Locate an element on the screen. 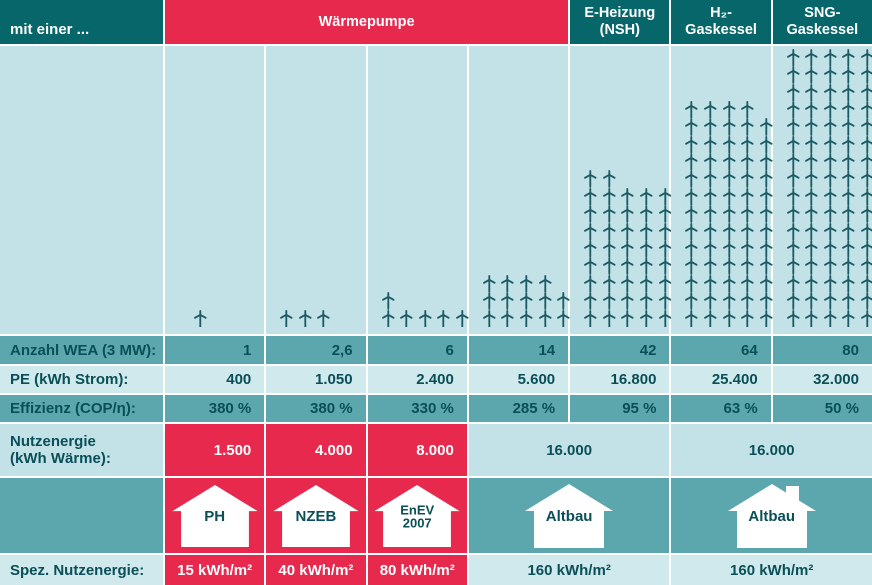 This screenshot has width=872, height=585. header-h2-gaskessel: H₂- Gaskessel is located at coordinates (721, 22).